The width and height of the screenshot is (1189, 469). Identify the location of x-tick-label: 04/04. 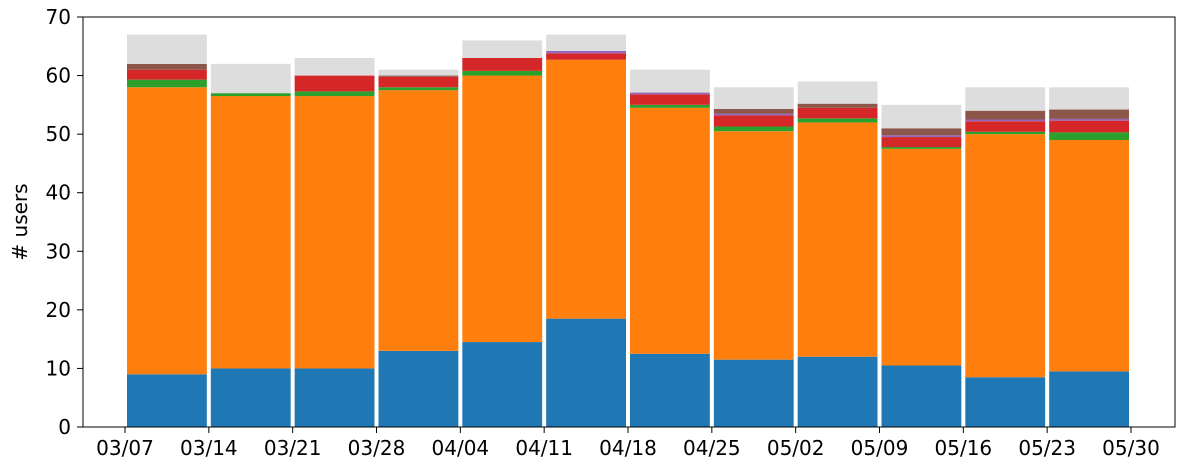
(461, 448).